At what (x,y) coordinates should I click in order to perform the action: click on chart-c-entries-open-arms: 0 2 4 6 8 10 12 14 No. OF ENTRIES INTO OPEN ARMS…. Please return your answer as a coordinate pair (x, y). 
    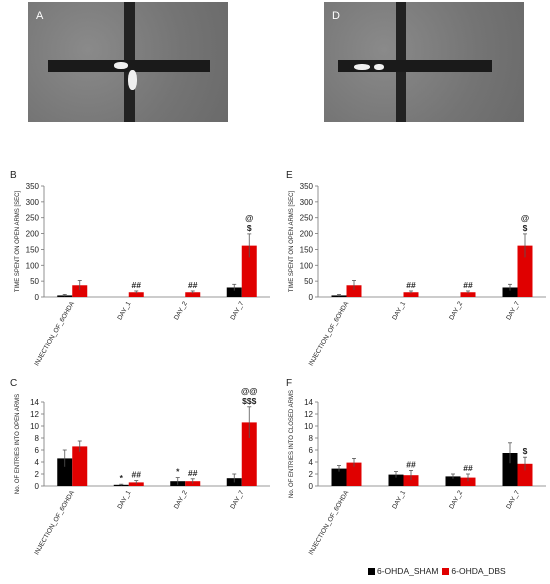
    Looking at the image, I should click on (142, 471).